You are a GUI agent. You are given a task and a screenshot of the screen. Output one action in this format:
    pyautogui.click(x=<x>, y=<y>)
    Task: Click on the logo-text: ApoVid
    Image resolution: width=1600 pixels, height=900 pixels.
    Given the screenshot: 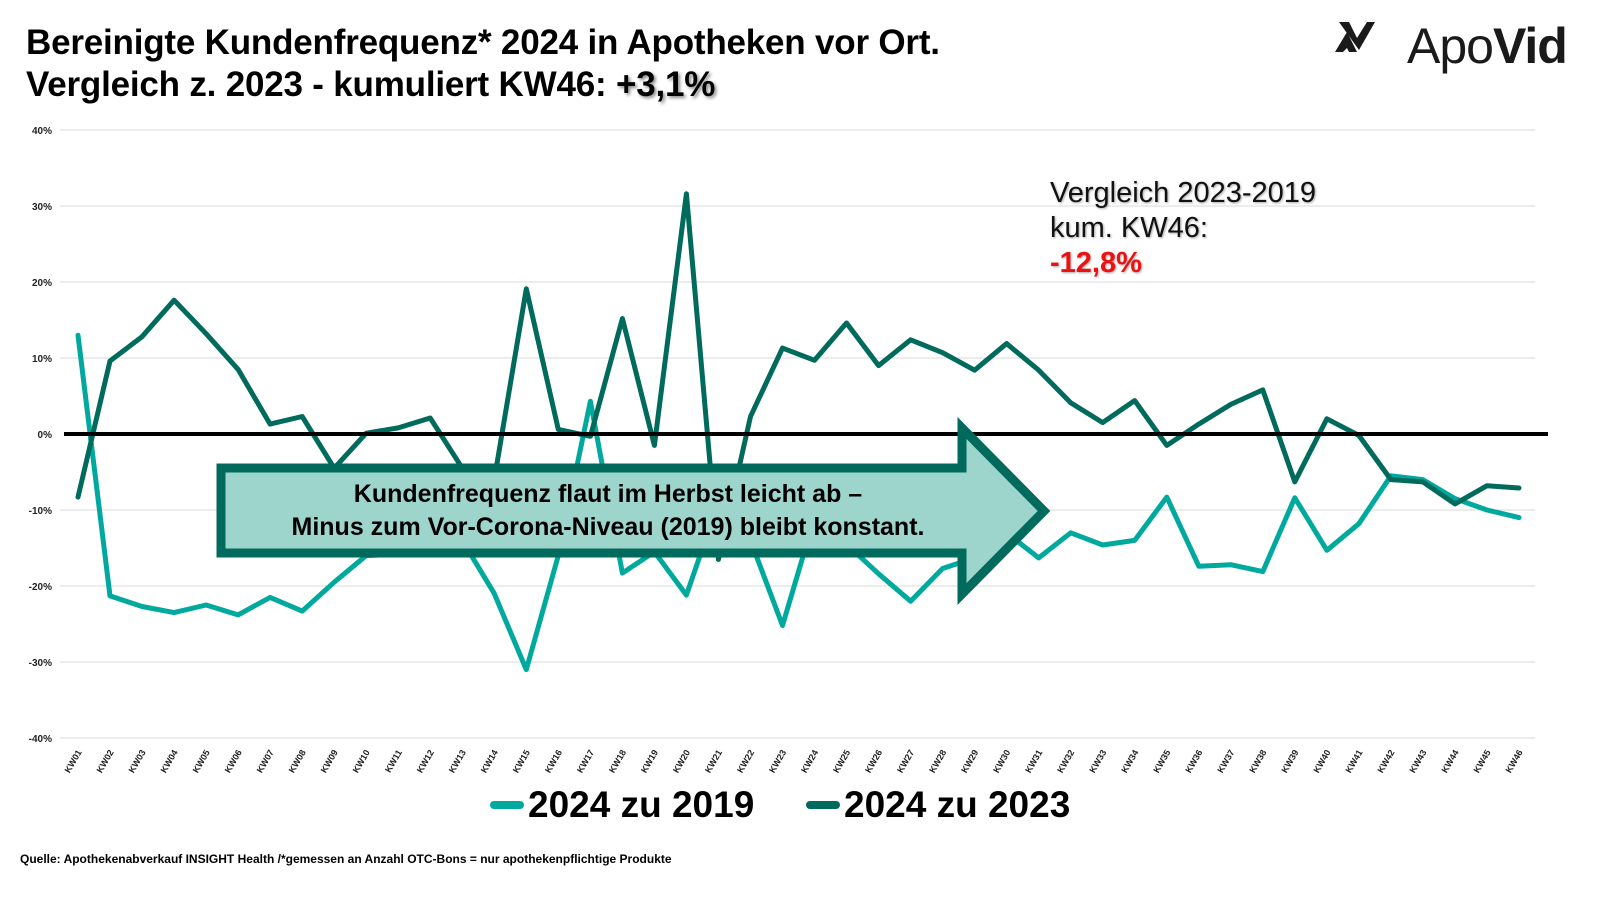 What is the action you would take?
    pyautogui.click(x=1487, y=46)
    